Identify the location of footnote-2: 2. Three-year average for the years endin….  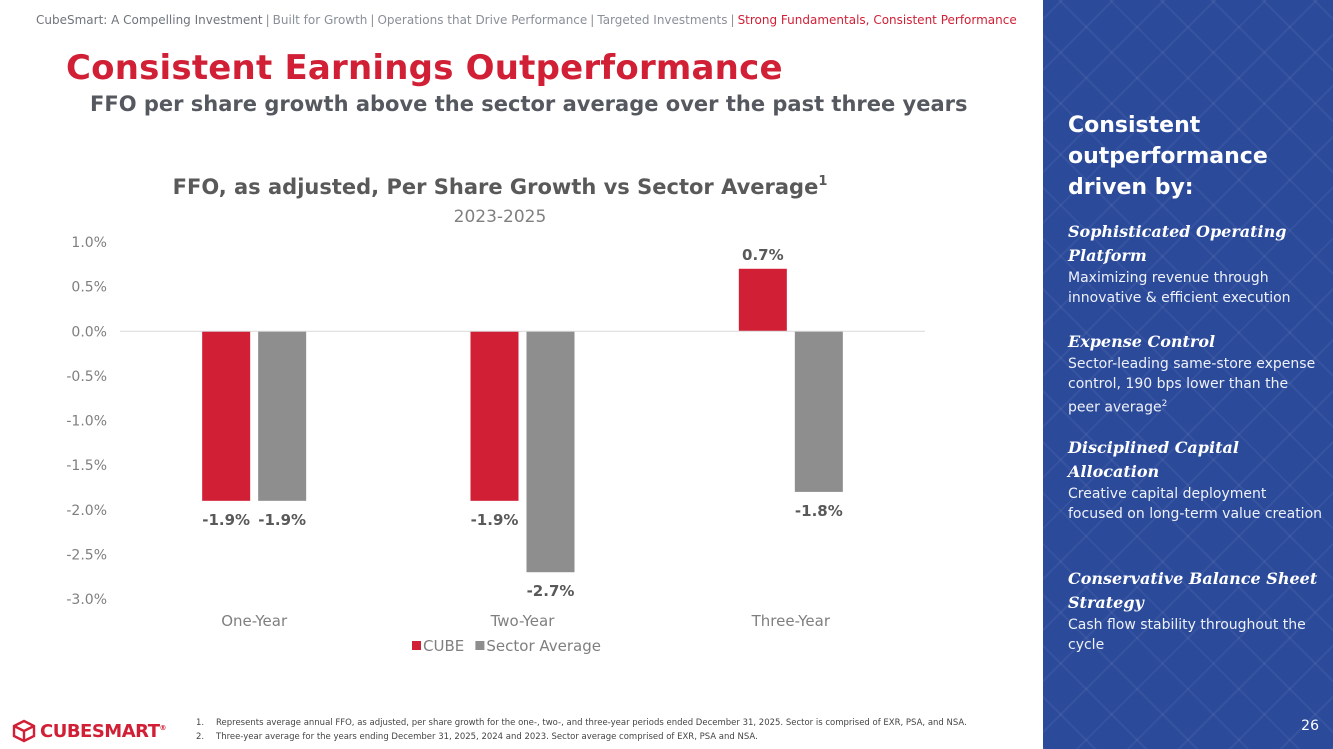
(477, 737).